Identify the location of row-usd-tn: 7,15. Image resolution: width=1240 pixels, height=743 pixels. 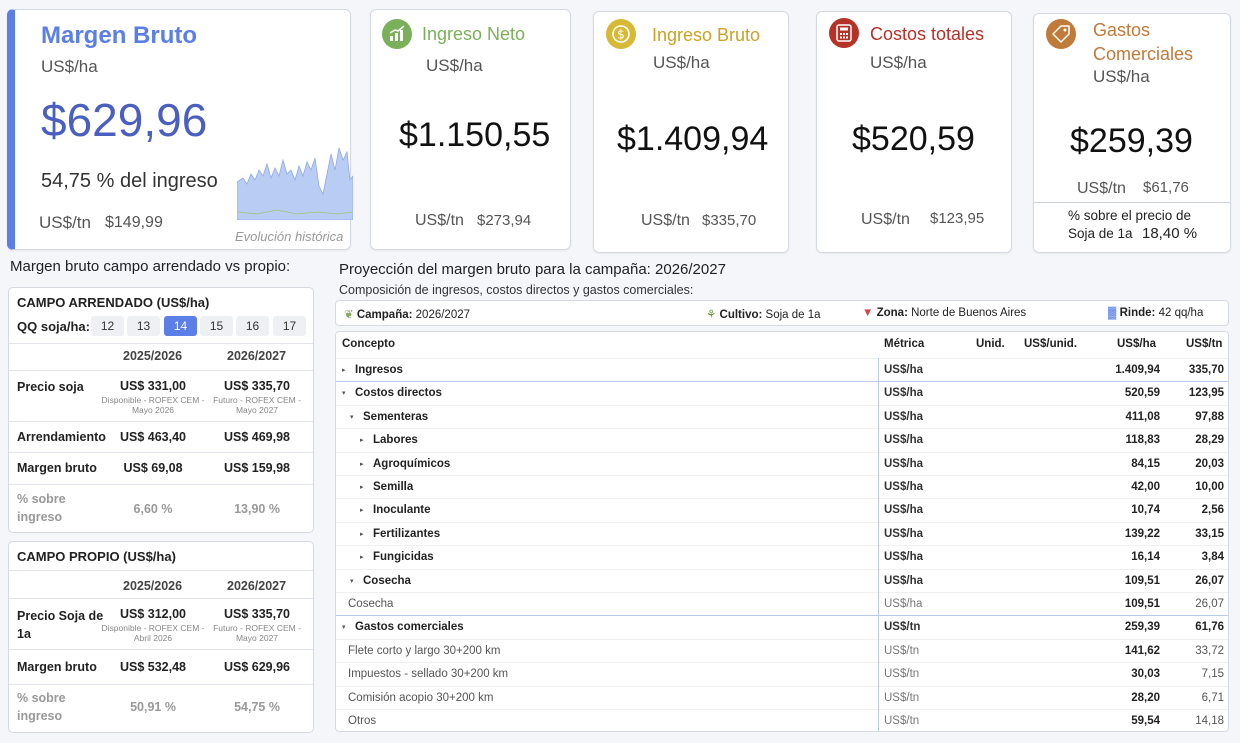
(1212, 674).